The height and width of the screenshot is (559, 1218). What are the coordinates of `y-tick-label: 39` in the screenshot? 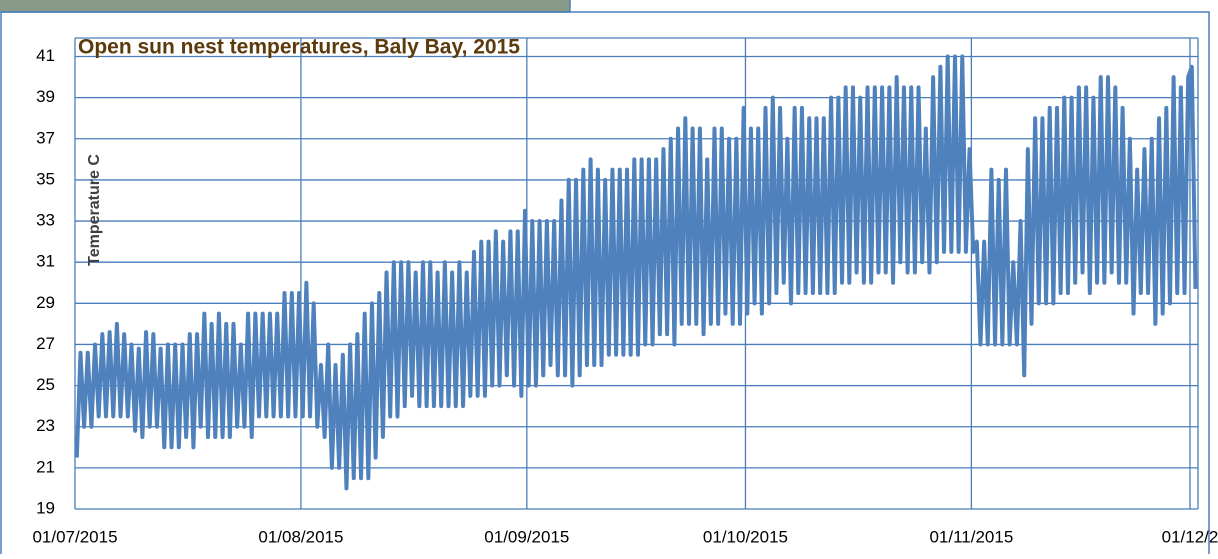 It's located at (45, 96).